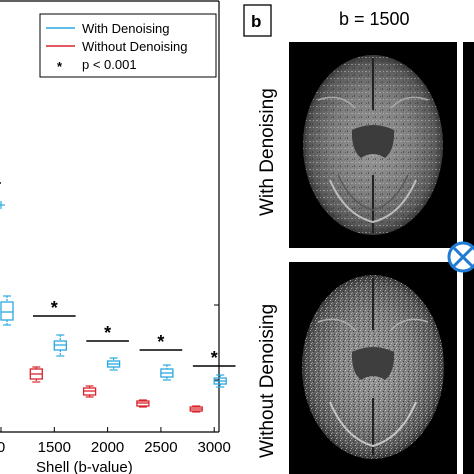  I want to click on panel-letter: b, so click(256, 21).